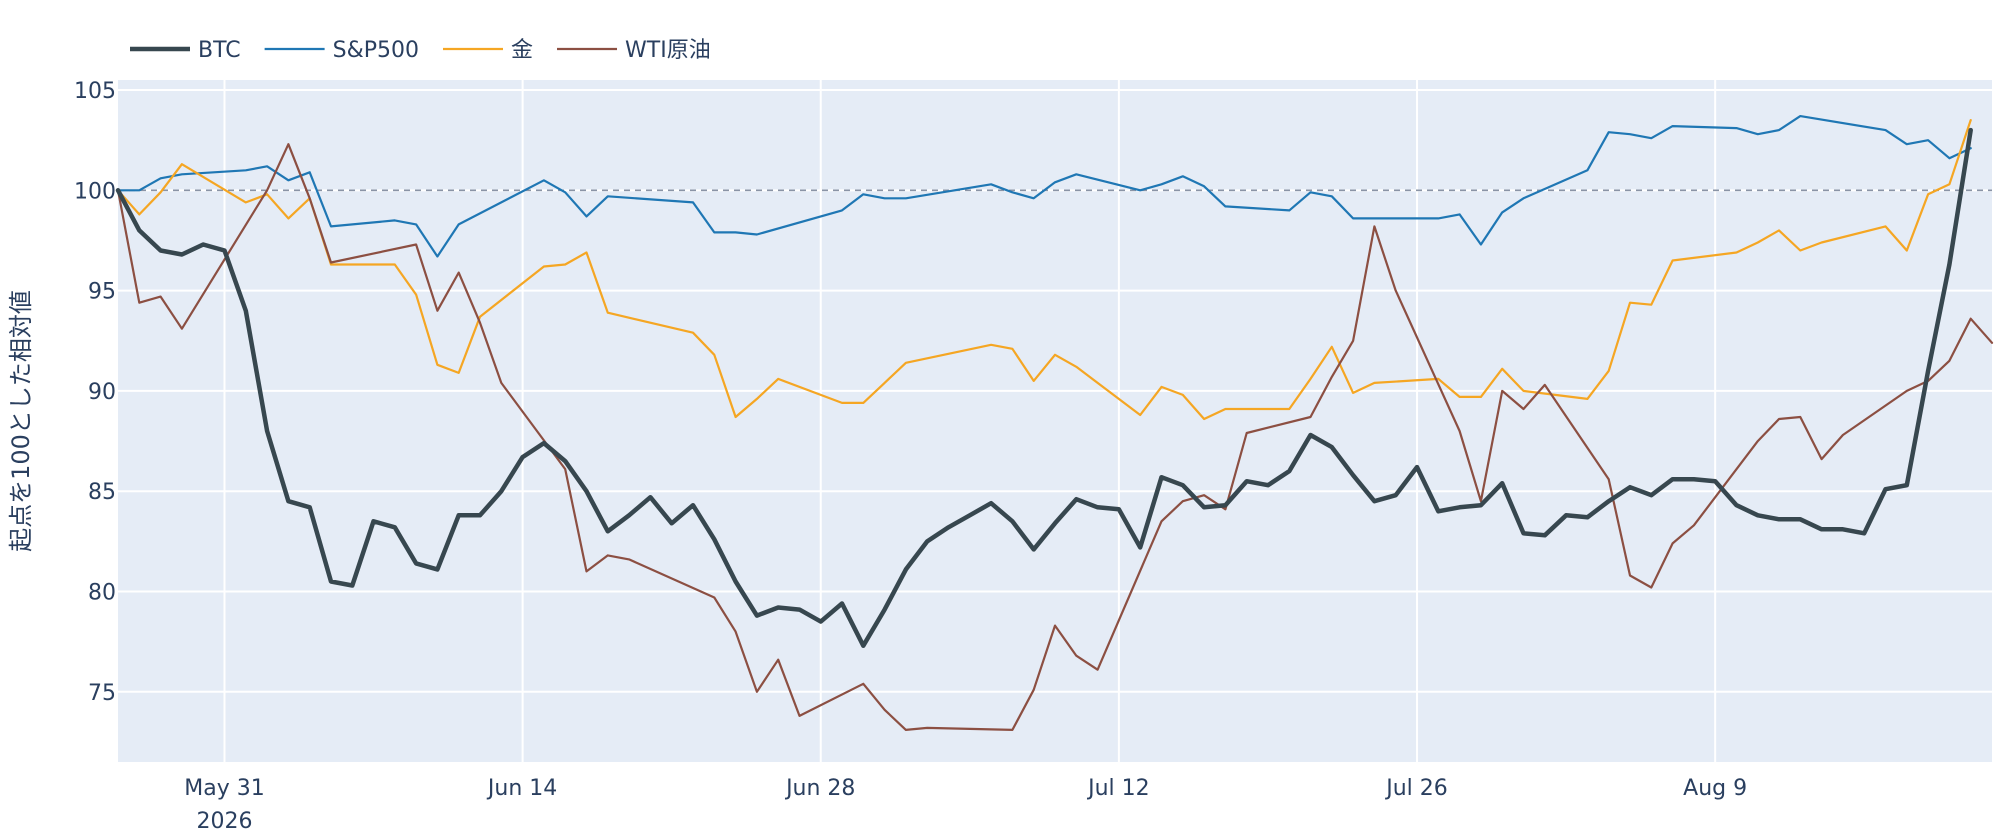 This screenshot has height=840, width=2000. Describe the element at coordinates (102, 292) in the screenshot. I see `y-tick-label: 95` at that location.